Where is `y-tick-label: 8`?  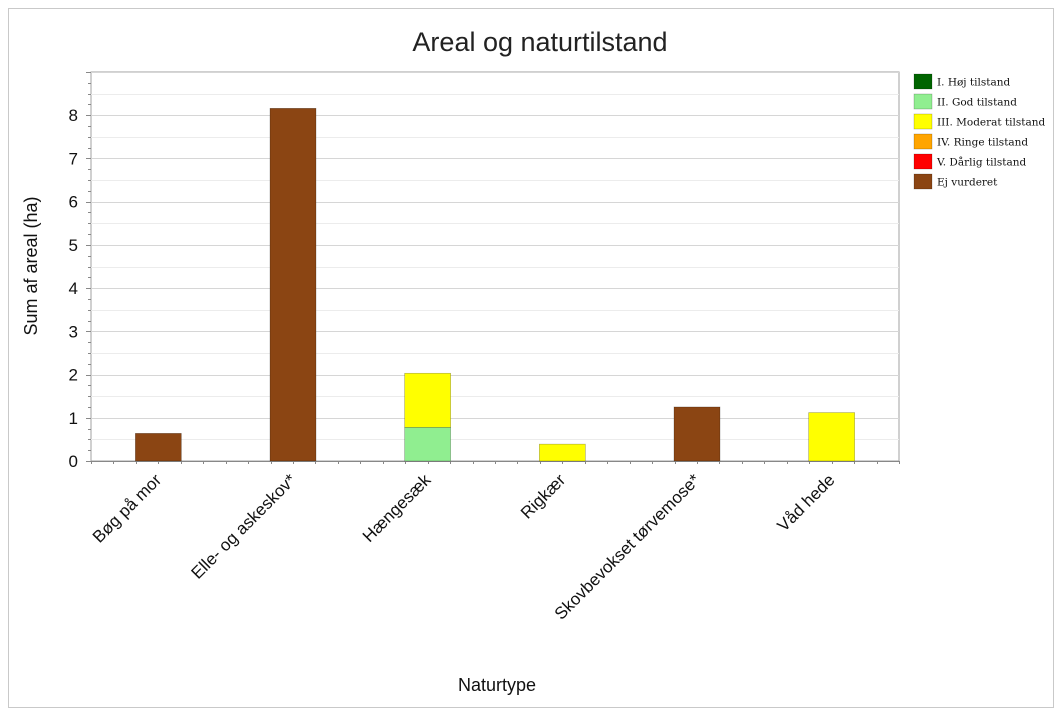
y-tick-label: 8 is located at coordinates (73, 115).